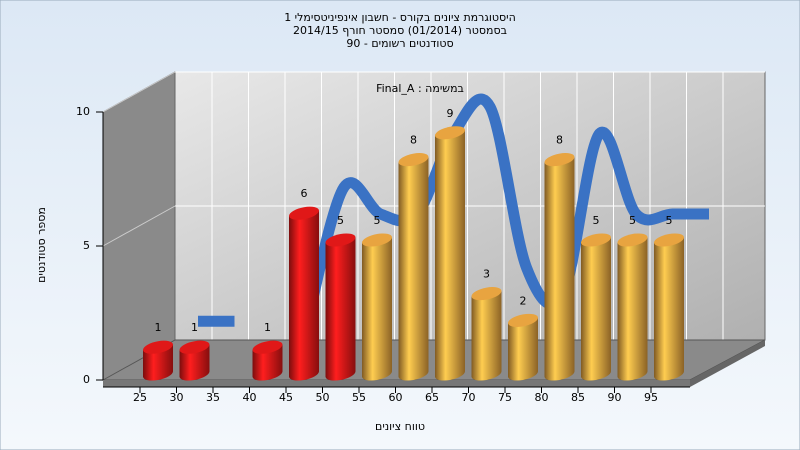 The width and height of the screenshot is (800, 450). I want to click on value-label: 3, so click(486, 274).